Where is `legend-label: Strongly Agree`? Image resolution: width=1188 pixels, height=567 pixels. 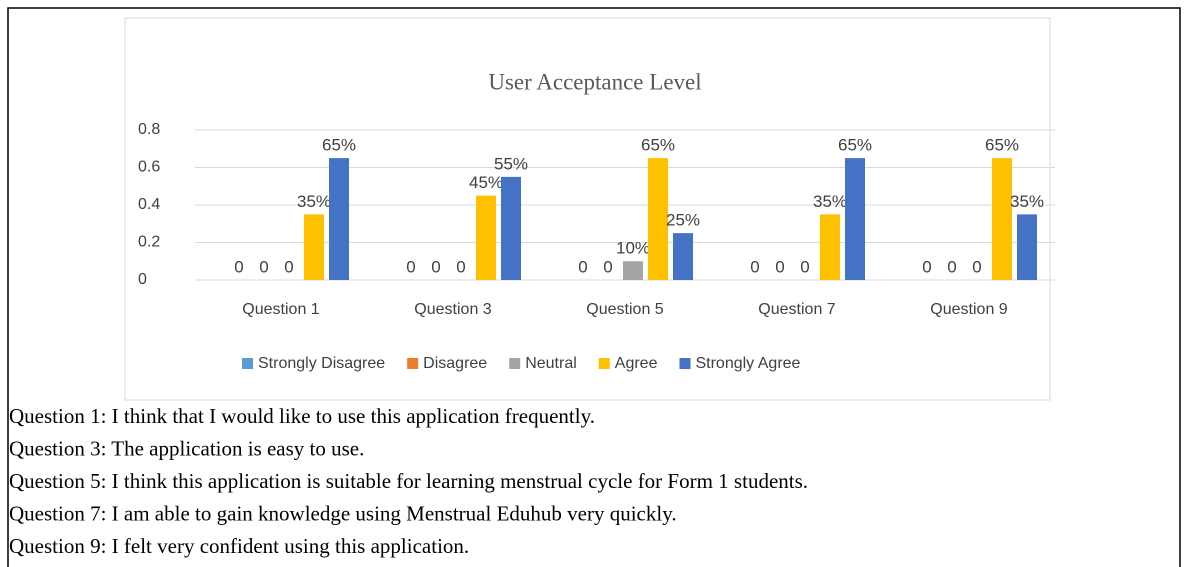 legend-label: Strongly Agree is located at coordinates (747, 363).